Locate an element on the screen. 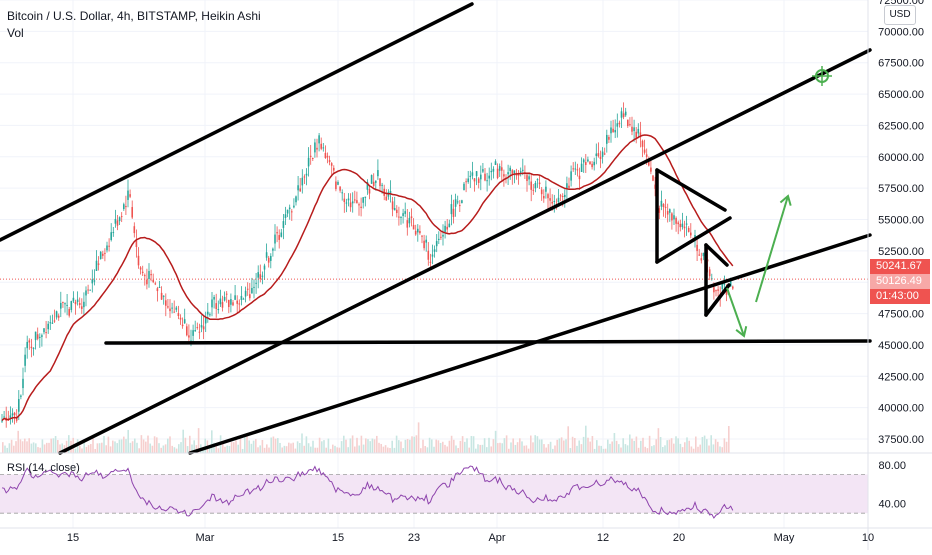 The width and height of the screenshot is (932, 555). time-tick-label: 12 is located at coordinates (603, 538).